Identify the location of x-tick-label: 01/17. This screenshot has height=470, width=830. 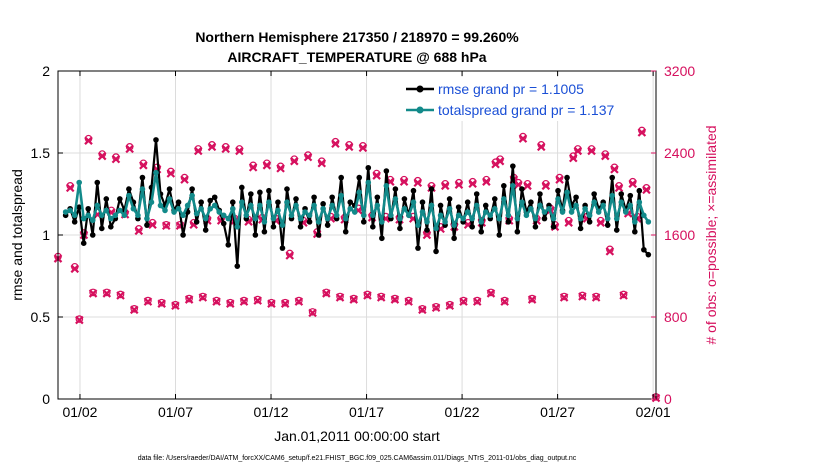
(366, 412).